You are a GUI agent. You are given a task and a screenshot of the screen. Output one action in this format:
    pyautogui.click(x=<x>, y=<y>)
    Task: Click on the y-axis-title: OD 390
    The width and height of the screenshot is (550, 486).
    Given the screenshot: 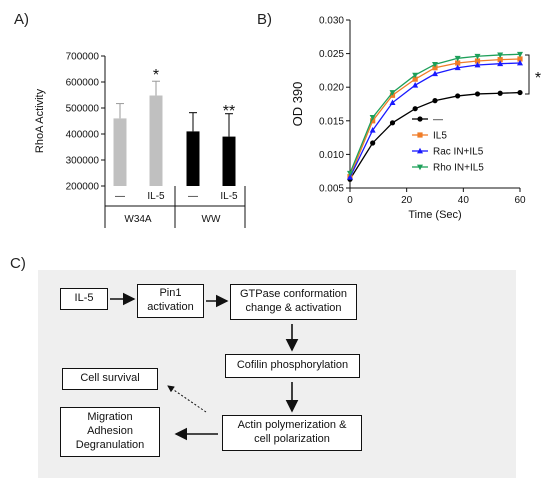 What is the action you would take?
    pyautogui.click(x=297, y=104)
    